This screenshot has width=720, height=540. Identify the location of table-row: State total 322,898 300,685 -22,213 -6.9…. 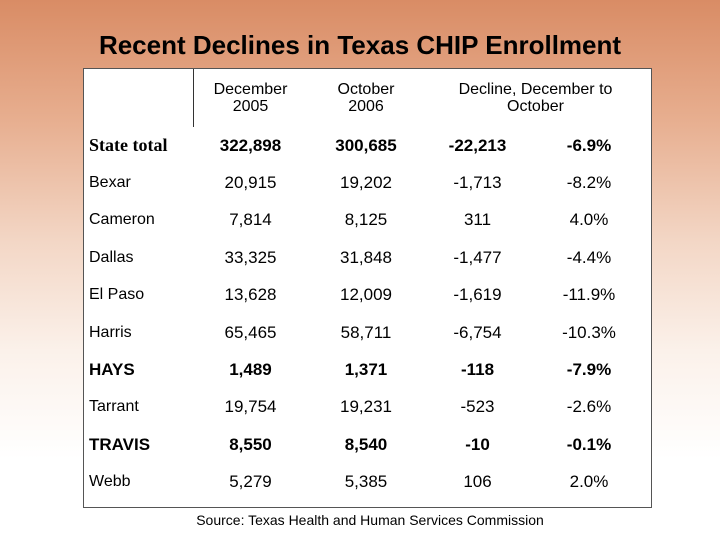
(366, 145).